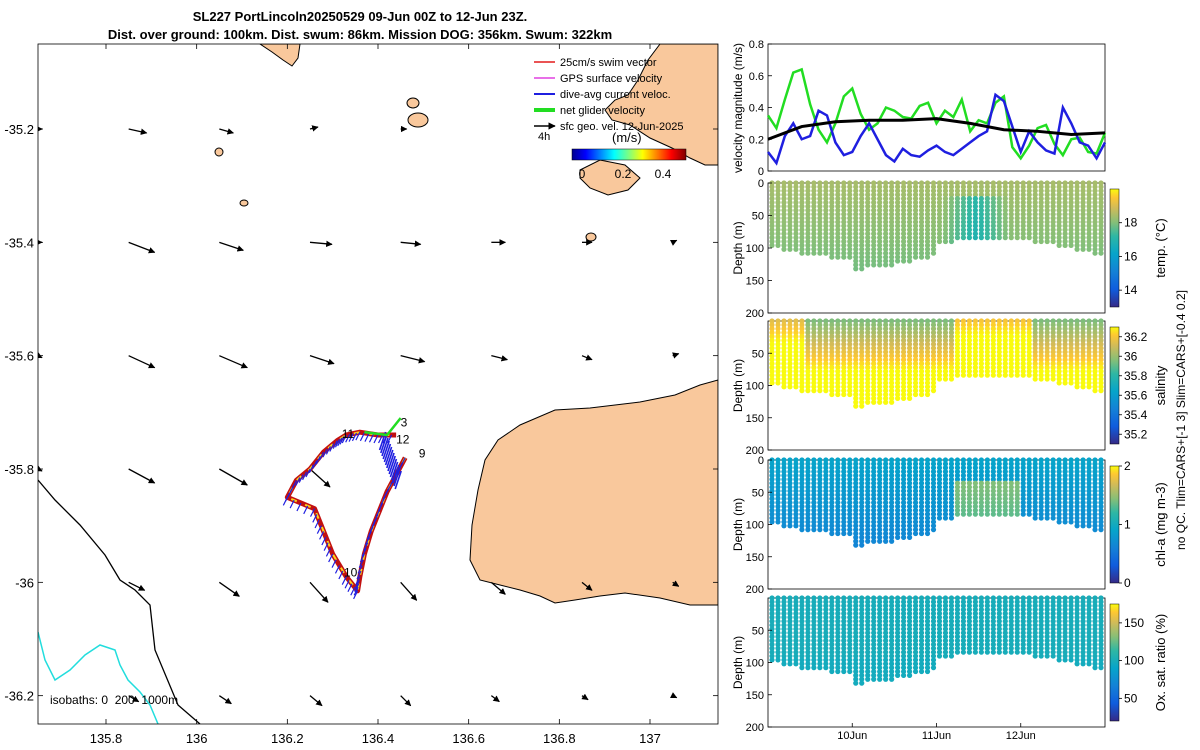 The image size is (1200, 750). What do you see at coordinates (756, 140) in the screenshot?
I see `velocity-ytick-label: 0.2` at bounding box center [756, 140].